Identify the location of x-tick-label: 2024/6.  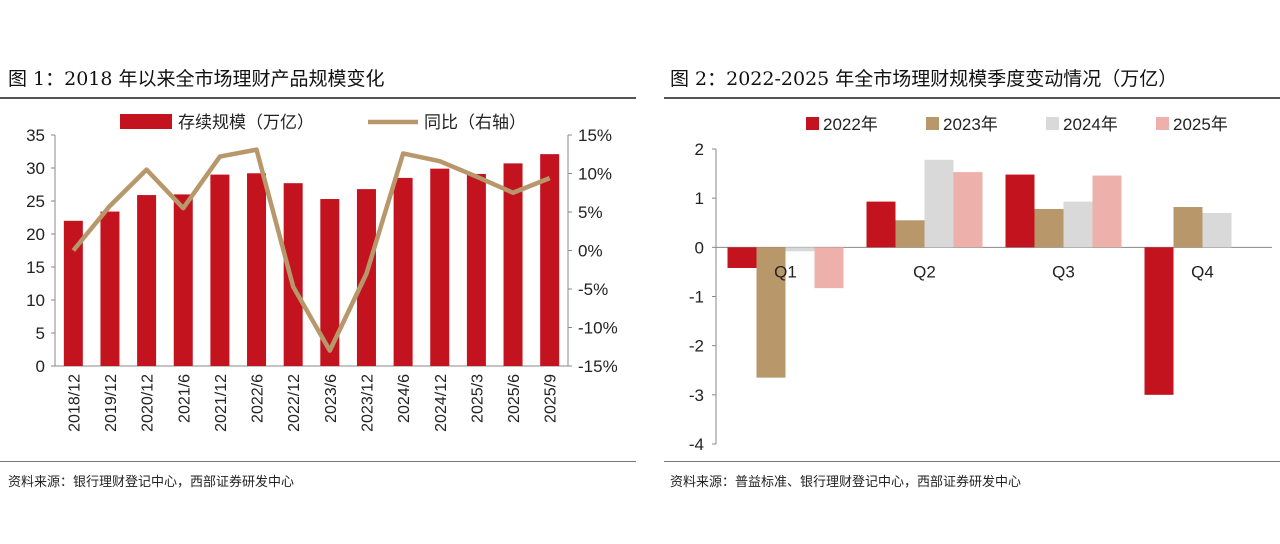
(404, 398).